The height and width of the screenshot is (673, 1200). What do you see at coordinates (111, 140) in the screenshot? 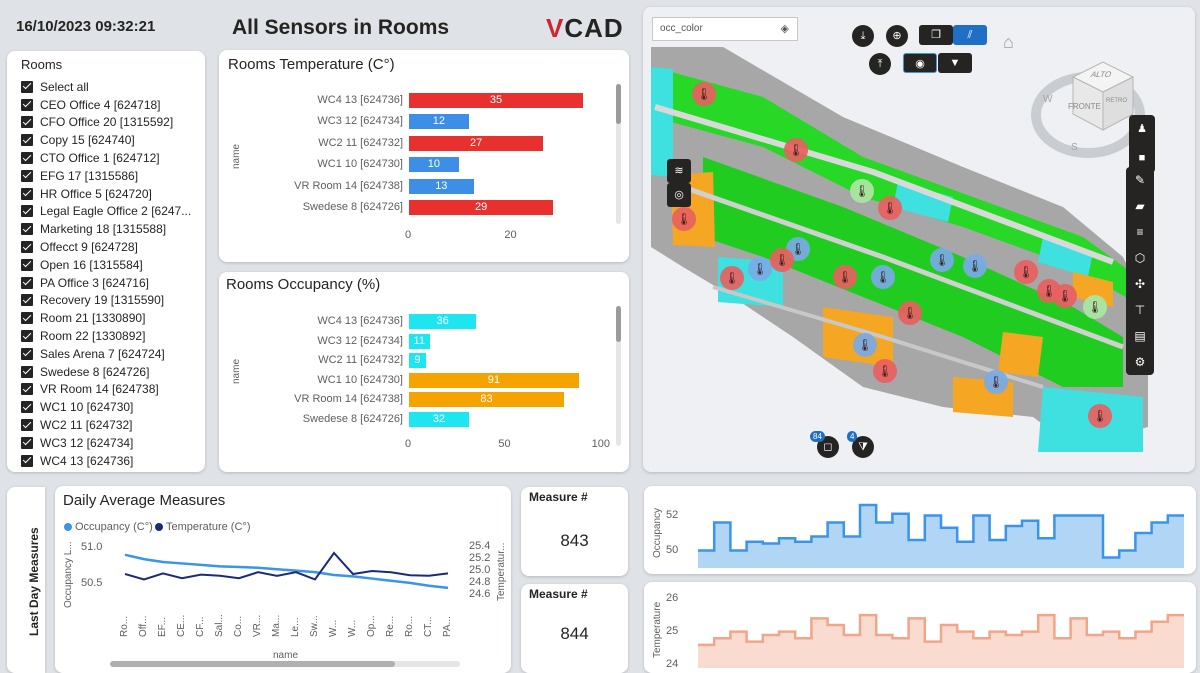
I see `room-checkbox: Copy 15 [624740]` at bounding box center [111, 140].